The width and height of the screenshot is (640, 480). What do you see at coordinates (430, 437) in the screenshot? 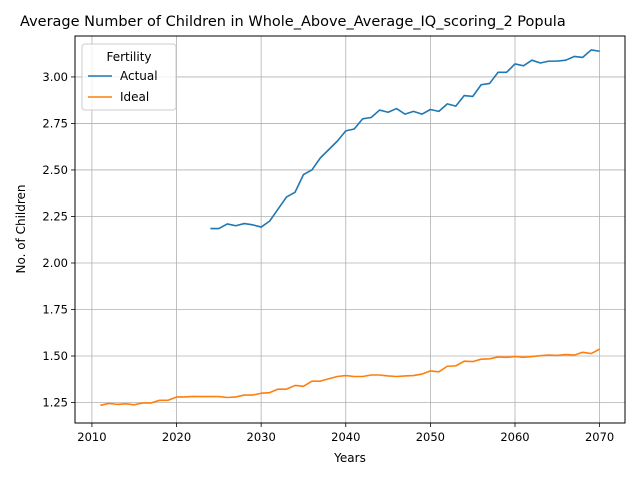
I see `x-tick-label: 2050` at bounding box center [430, 437].